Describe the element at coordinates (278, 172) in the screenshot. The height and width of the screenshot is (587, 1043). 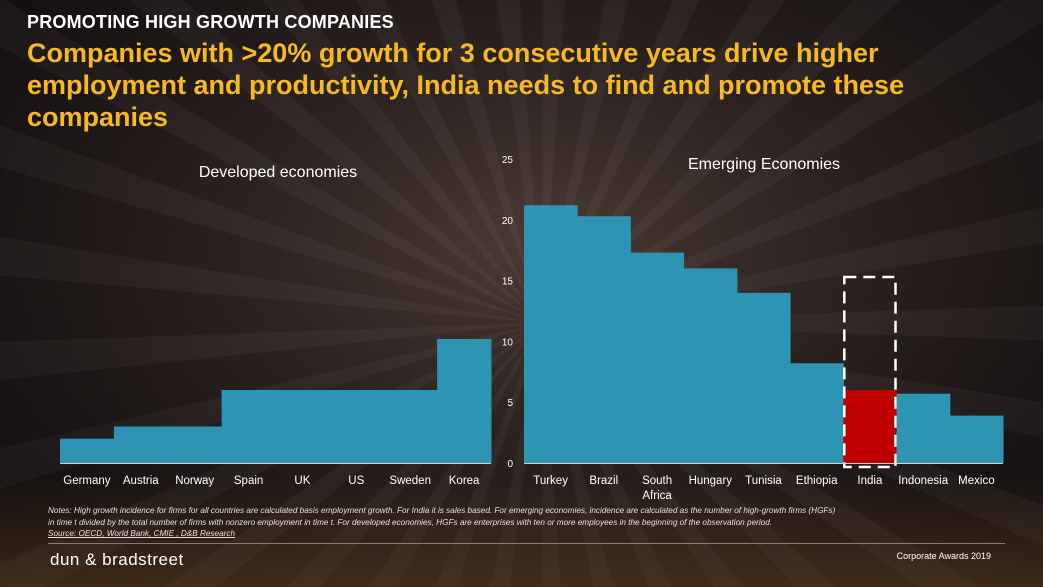
I see `chart-title-1: Developed economies` at that location.